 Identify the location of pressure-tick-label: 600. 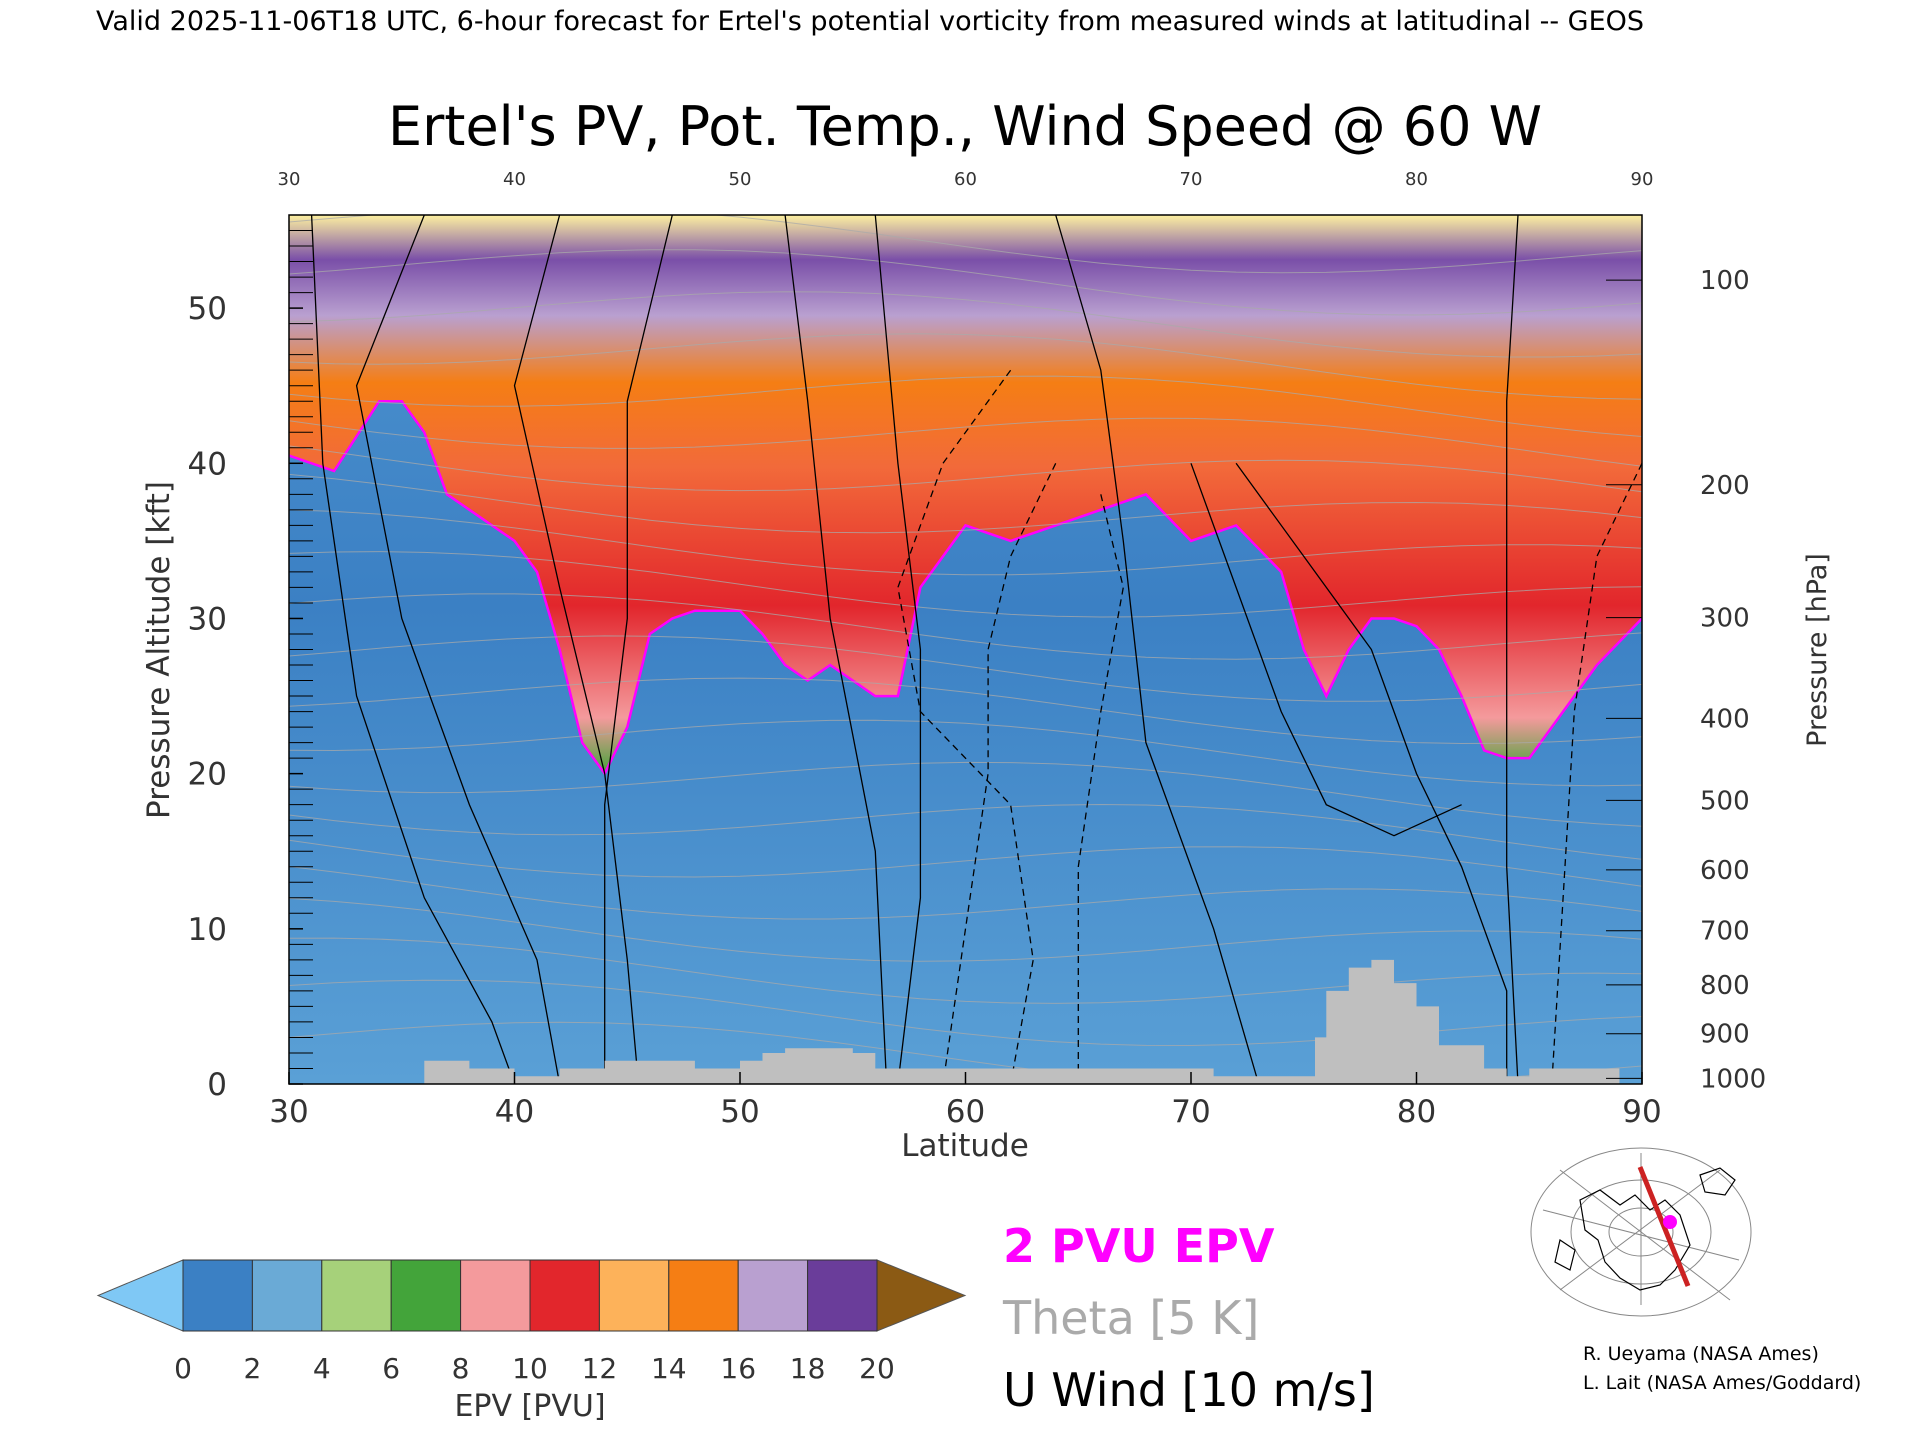
(1725, 871).